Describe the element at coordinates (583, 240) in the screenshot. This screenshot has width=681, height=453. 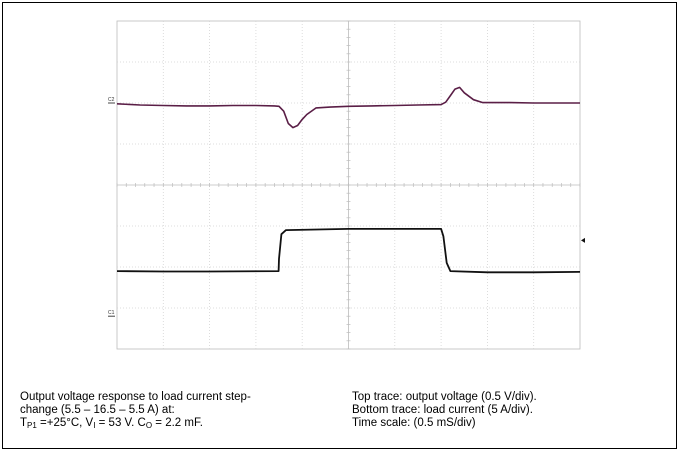
I see `trigger-level-arrow` at that location.